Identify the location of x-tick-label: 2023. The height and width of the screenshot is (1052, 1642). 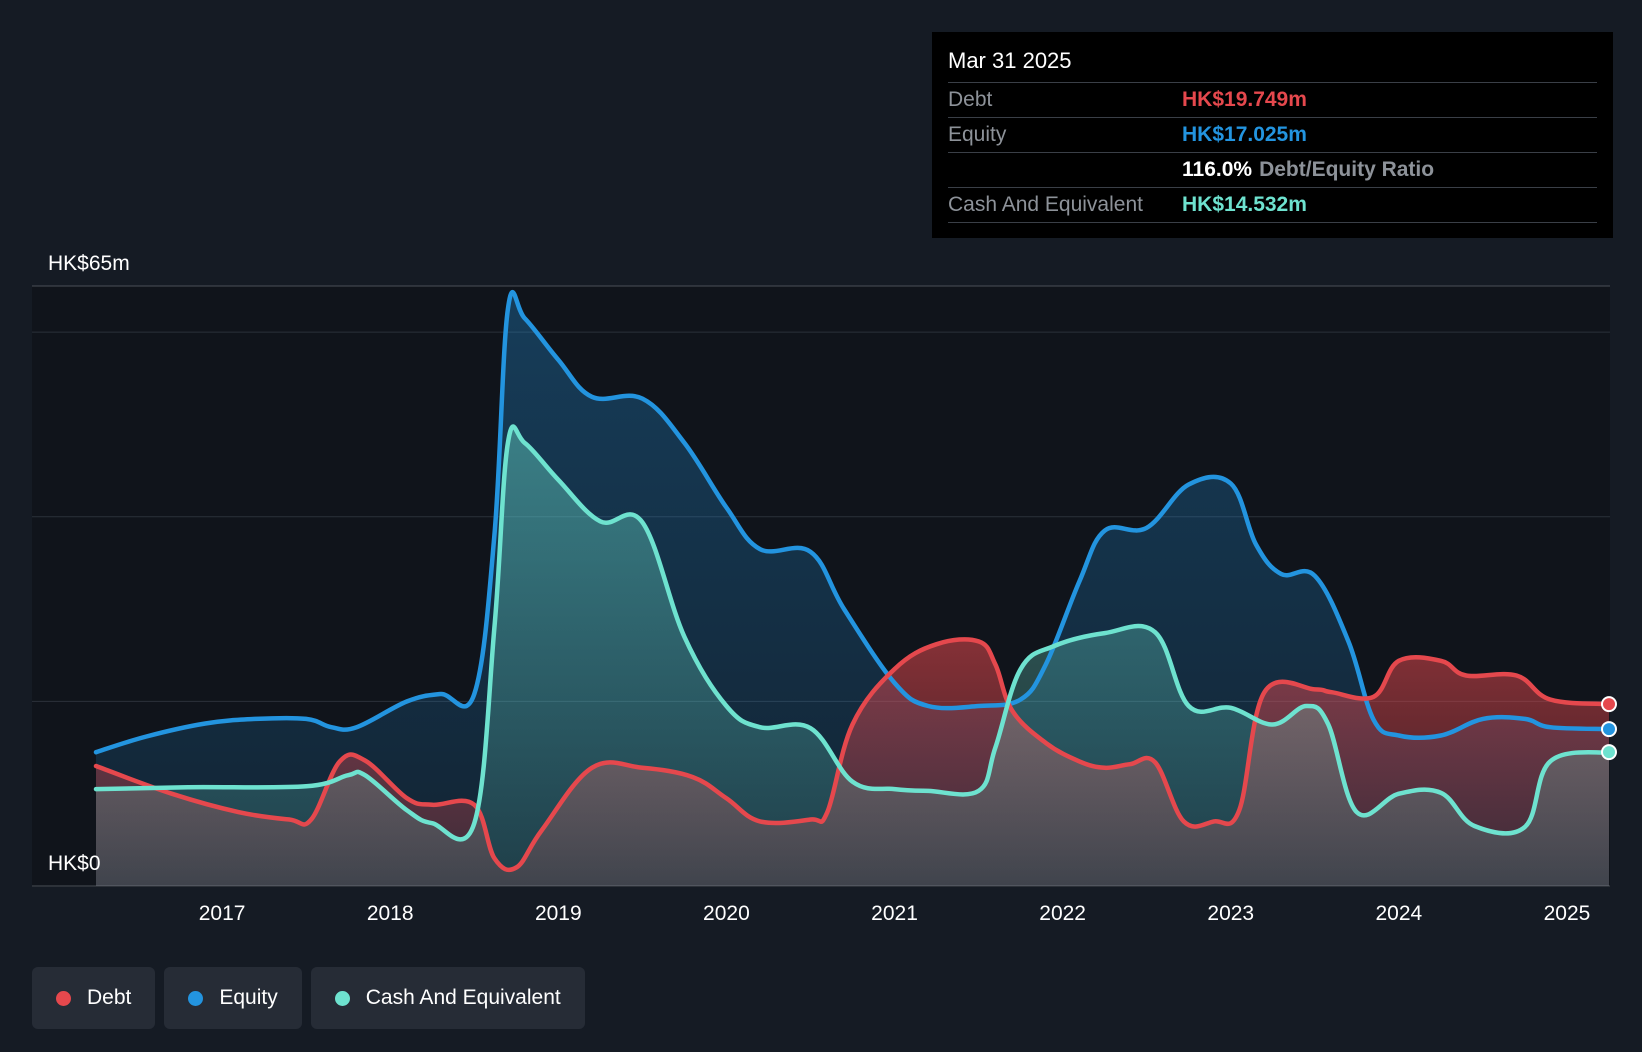
(1230, 913).